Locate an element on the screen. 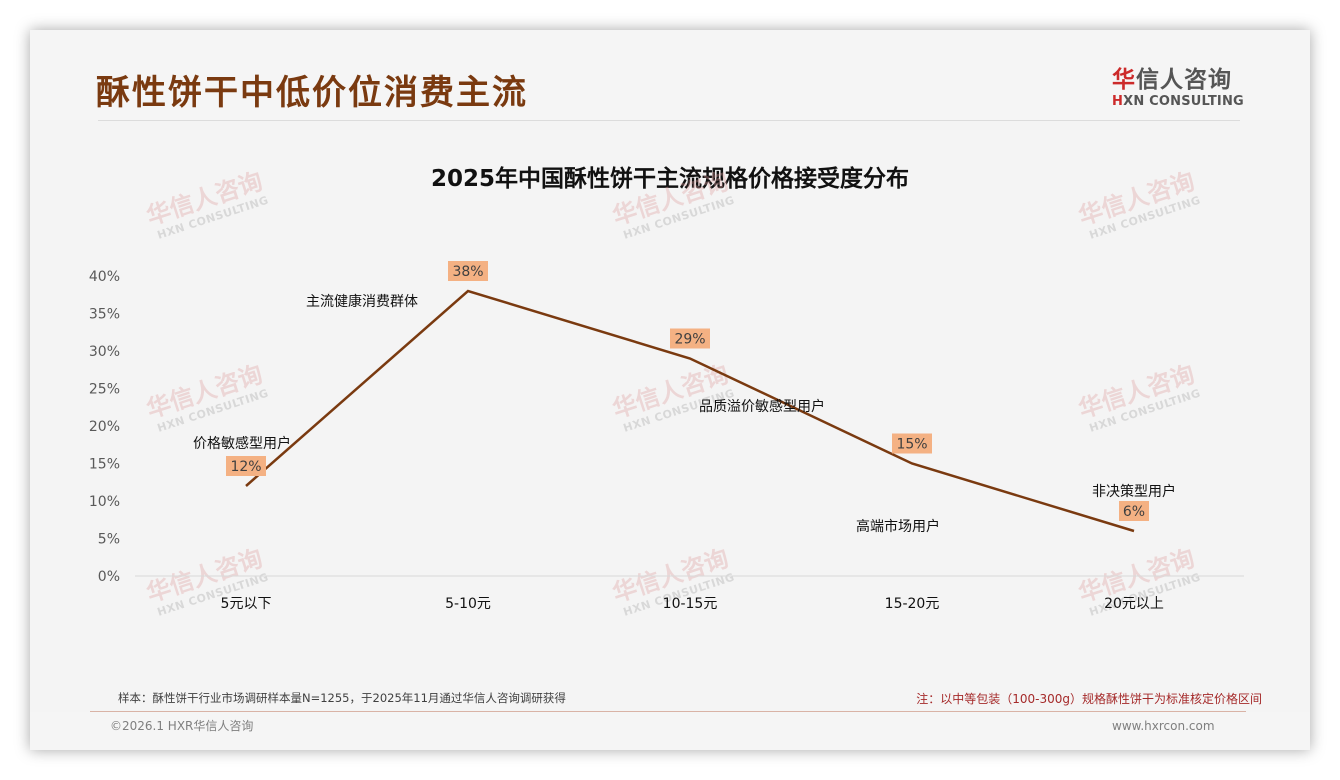 The image size is (1340, 780). data-label: 6% is located at coordinates (1134, 512).